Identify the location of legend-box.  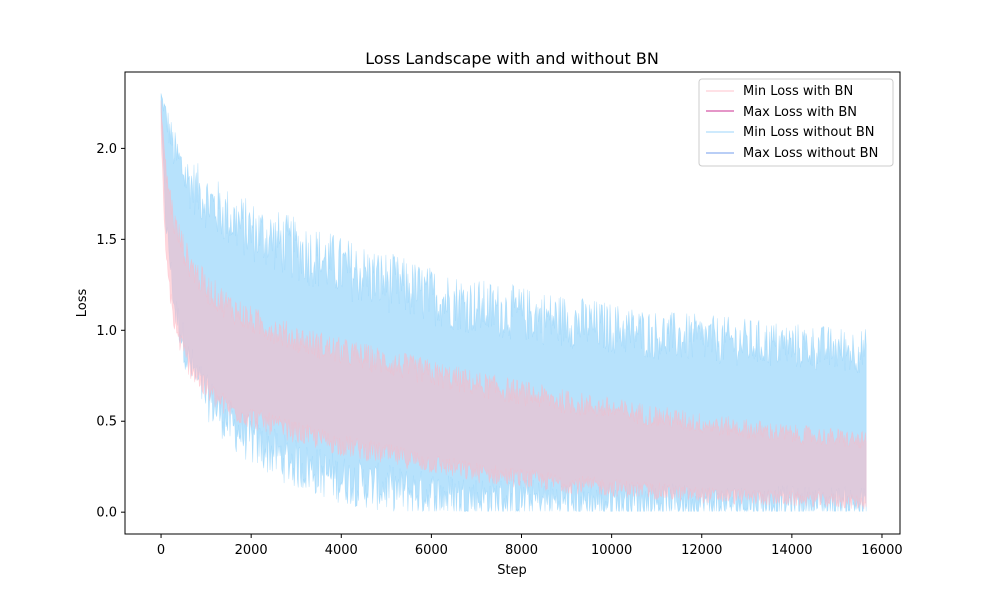
(796, 122).